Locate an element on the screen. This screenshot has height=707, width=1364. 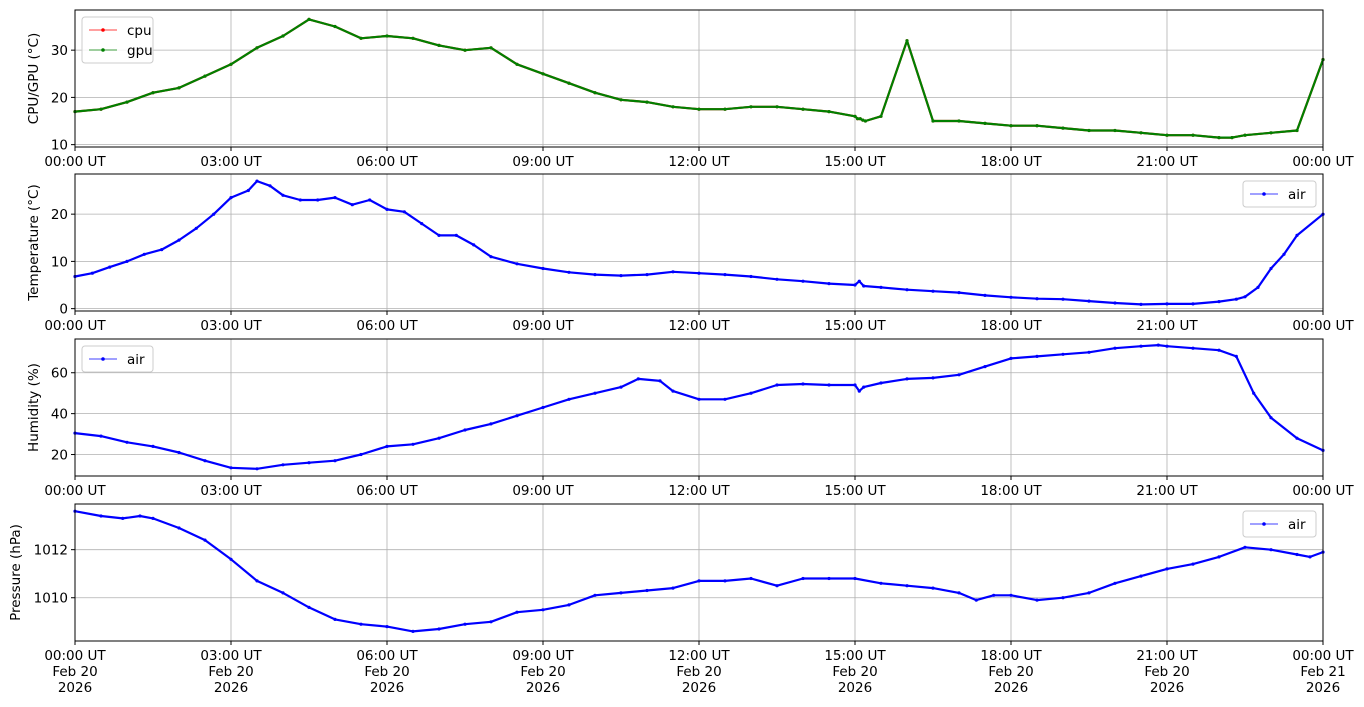
y-axis-label: CPU/GPU (°C) is located at coordinates (34, 78).